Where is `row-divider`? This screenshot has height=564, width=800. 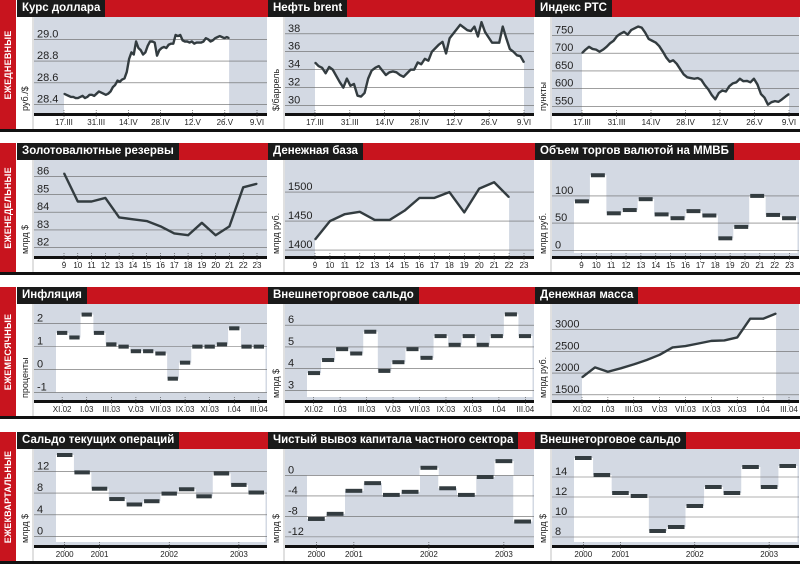 row-divider is located at coordinates (400, 273).